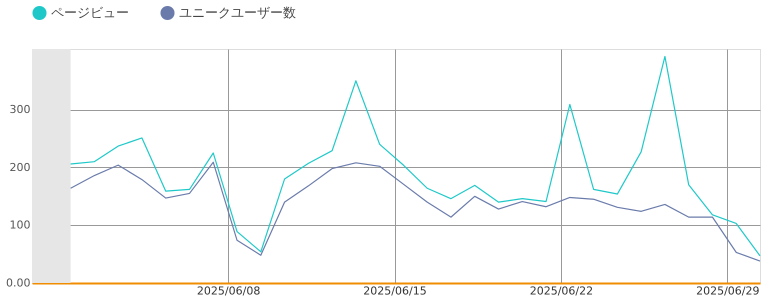 This screenshot has height=301, width=767. What do you see at coordinates (228, 291) in the screenshot?
I see `x-tick-label: 2025/06/08` at bounding box center [228, 291].